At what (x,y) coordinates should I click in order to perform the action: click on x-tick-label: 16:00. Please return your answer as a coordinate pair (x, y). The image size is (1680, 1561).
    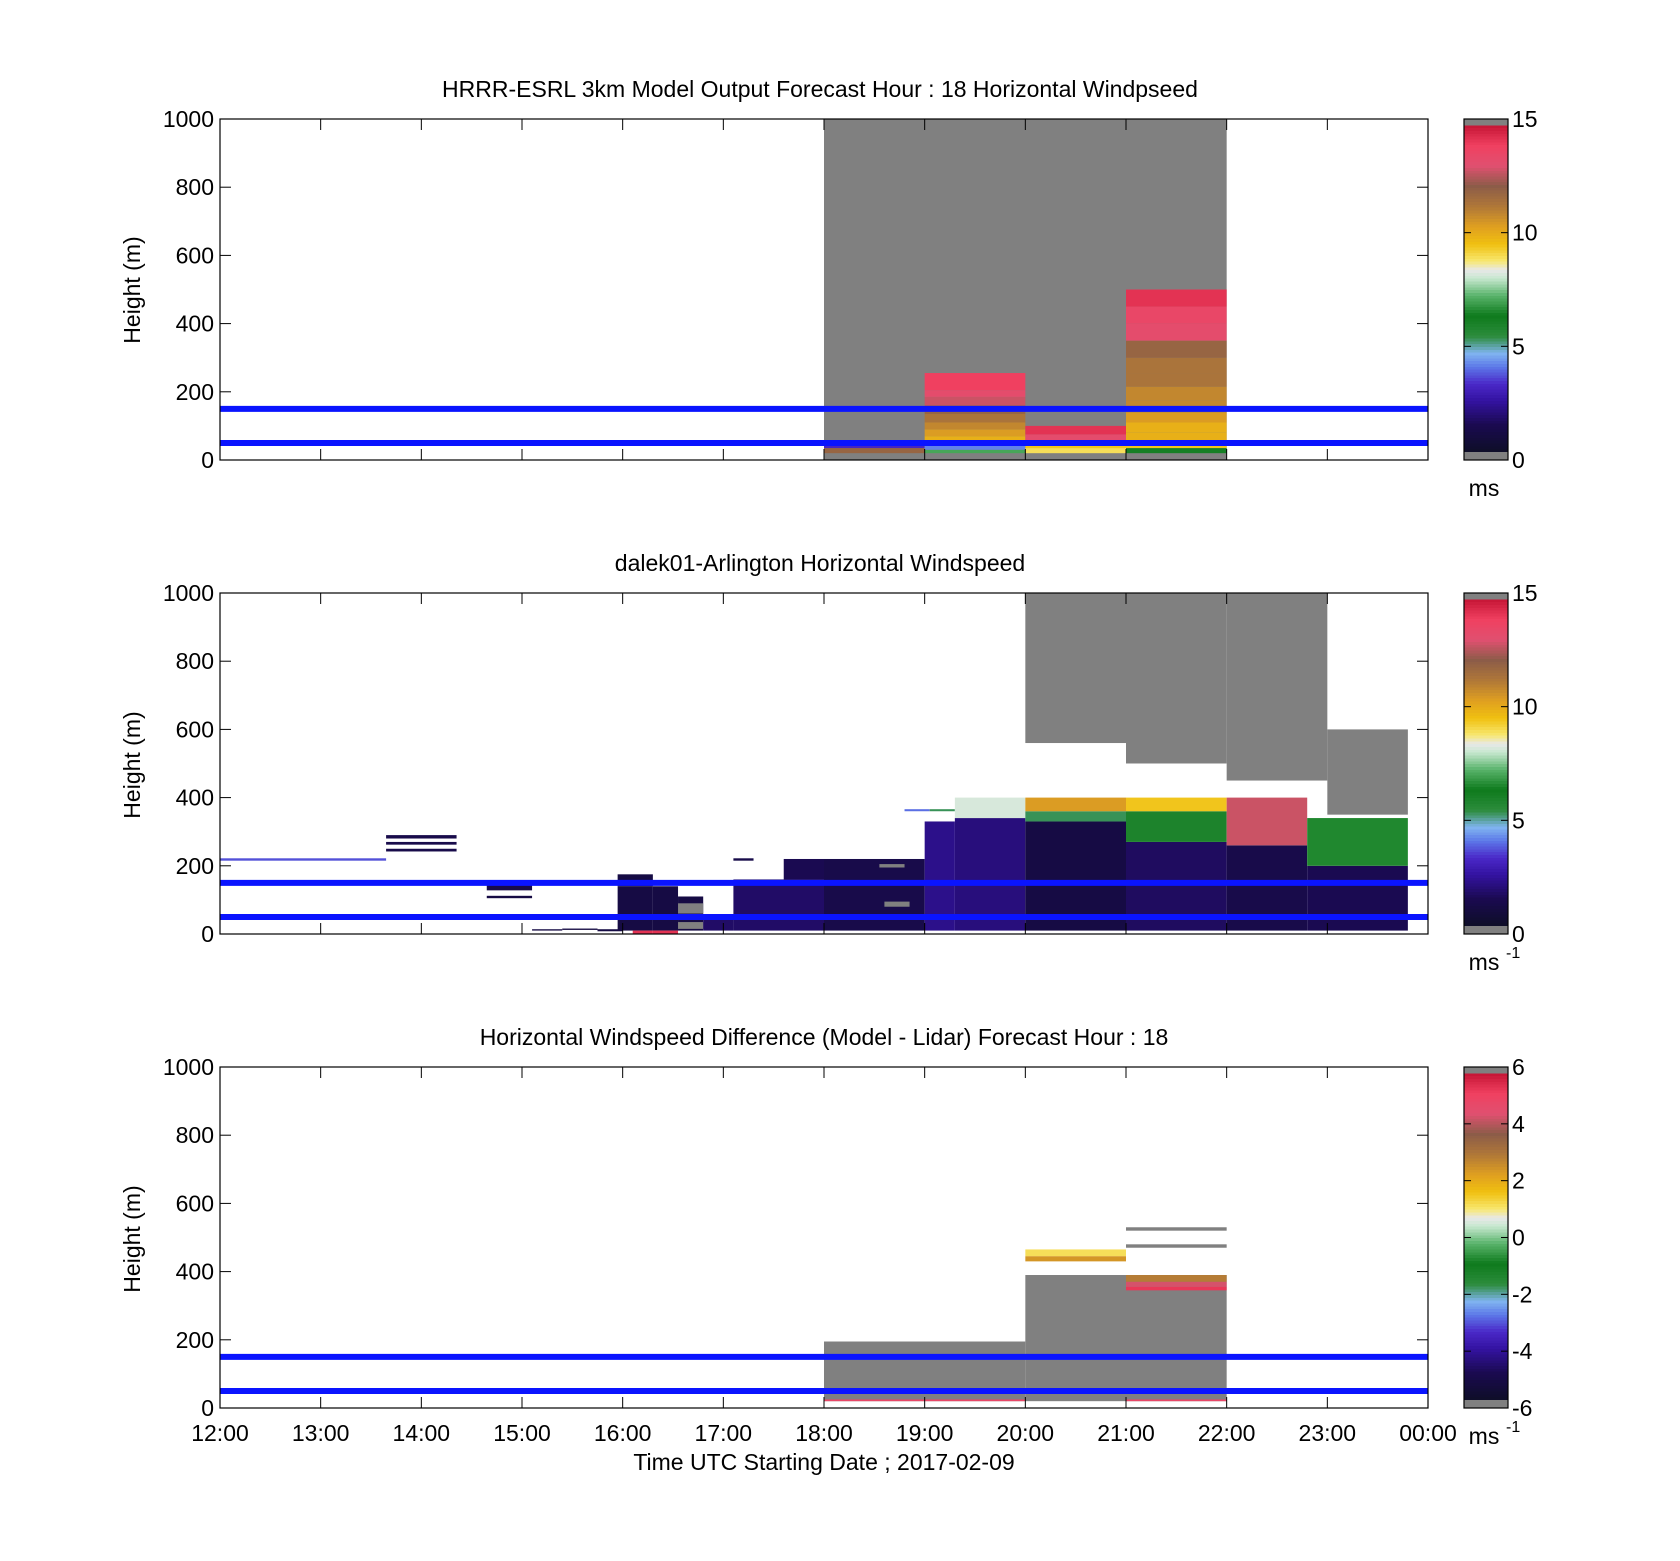
    Looking at the image, I should click on (623, 1433).